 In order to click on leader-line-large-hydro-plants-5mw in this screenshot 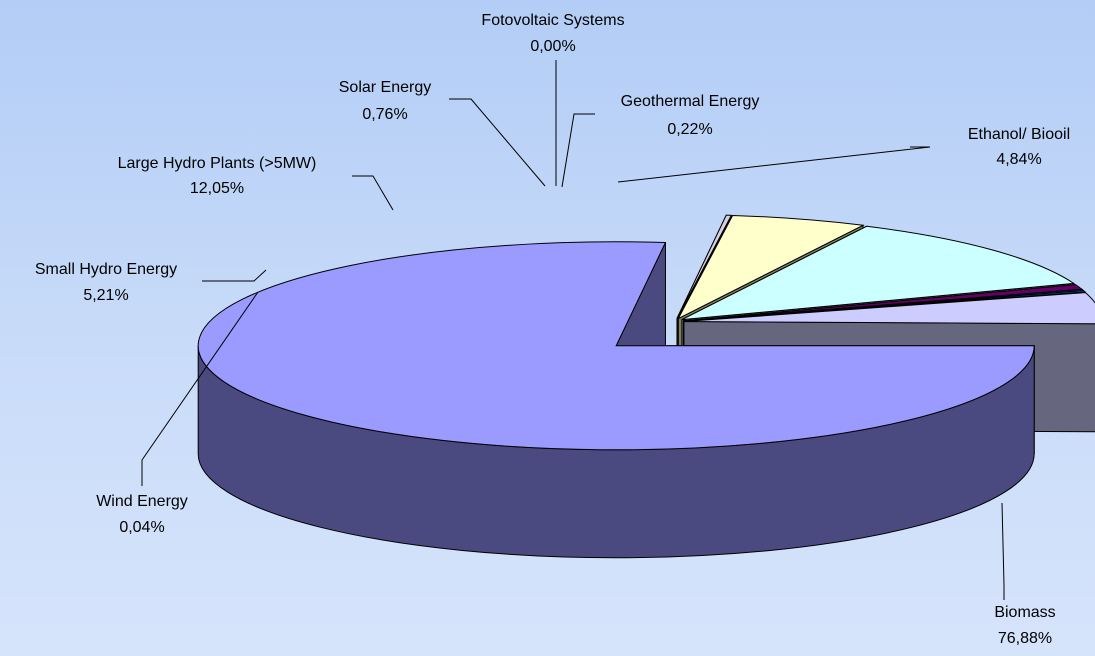, I will do `click(373, 193)`.